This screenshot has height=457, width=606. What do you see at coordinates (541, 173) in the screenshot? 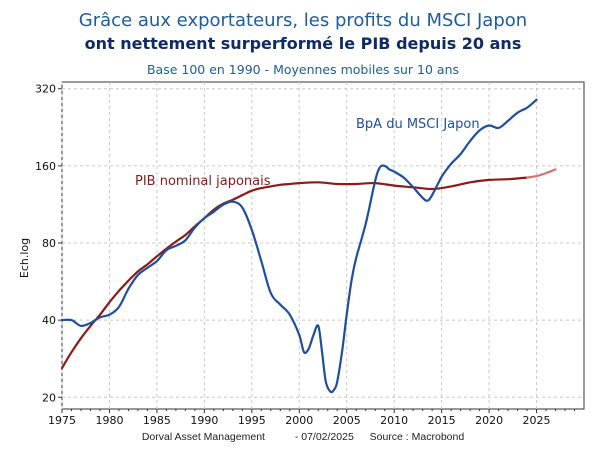
I see `series-line-gdp-forecast` at bounding box center [541, 173].